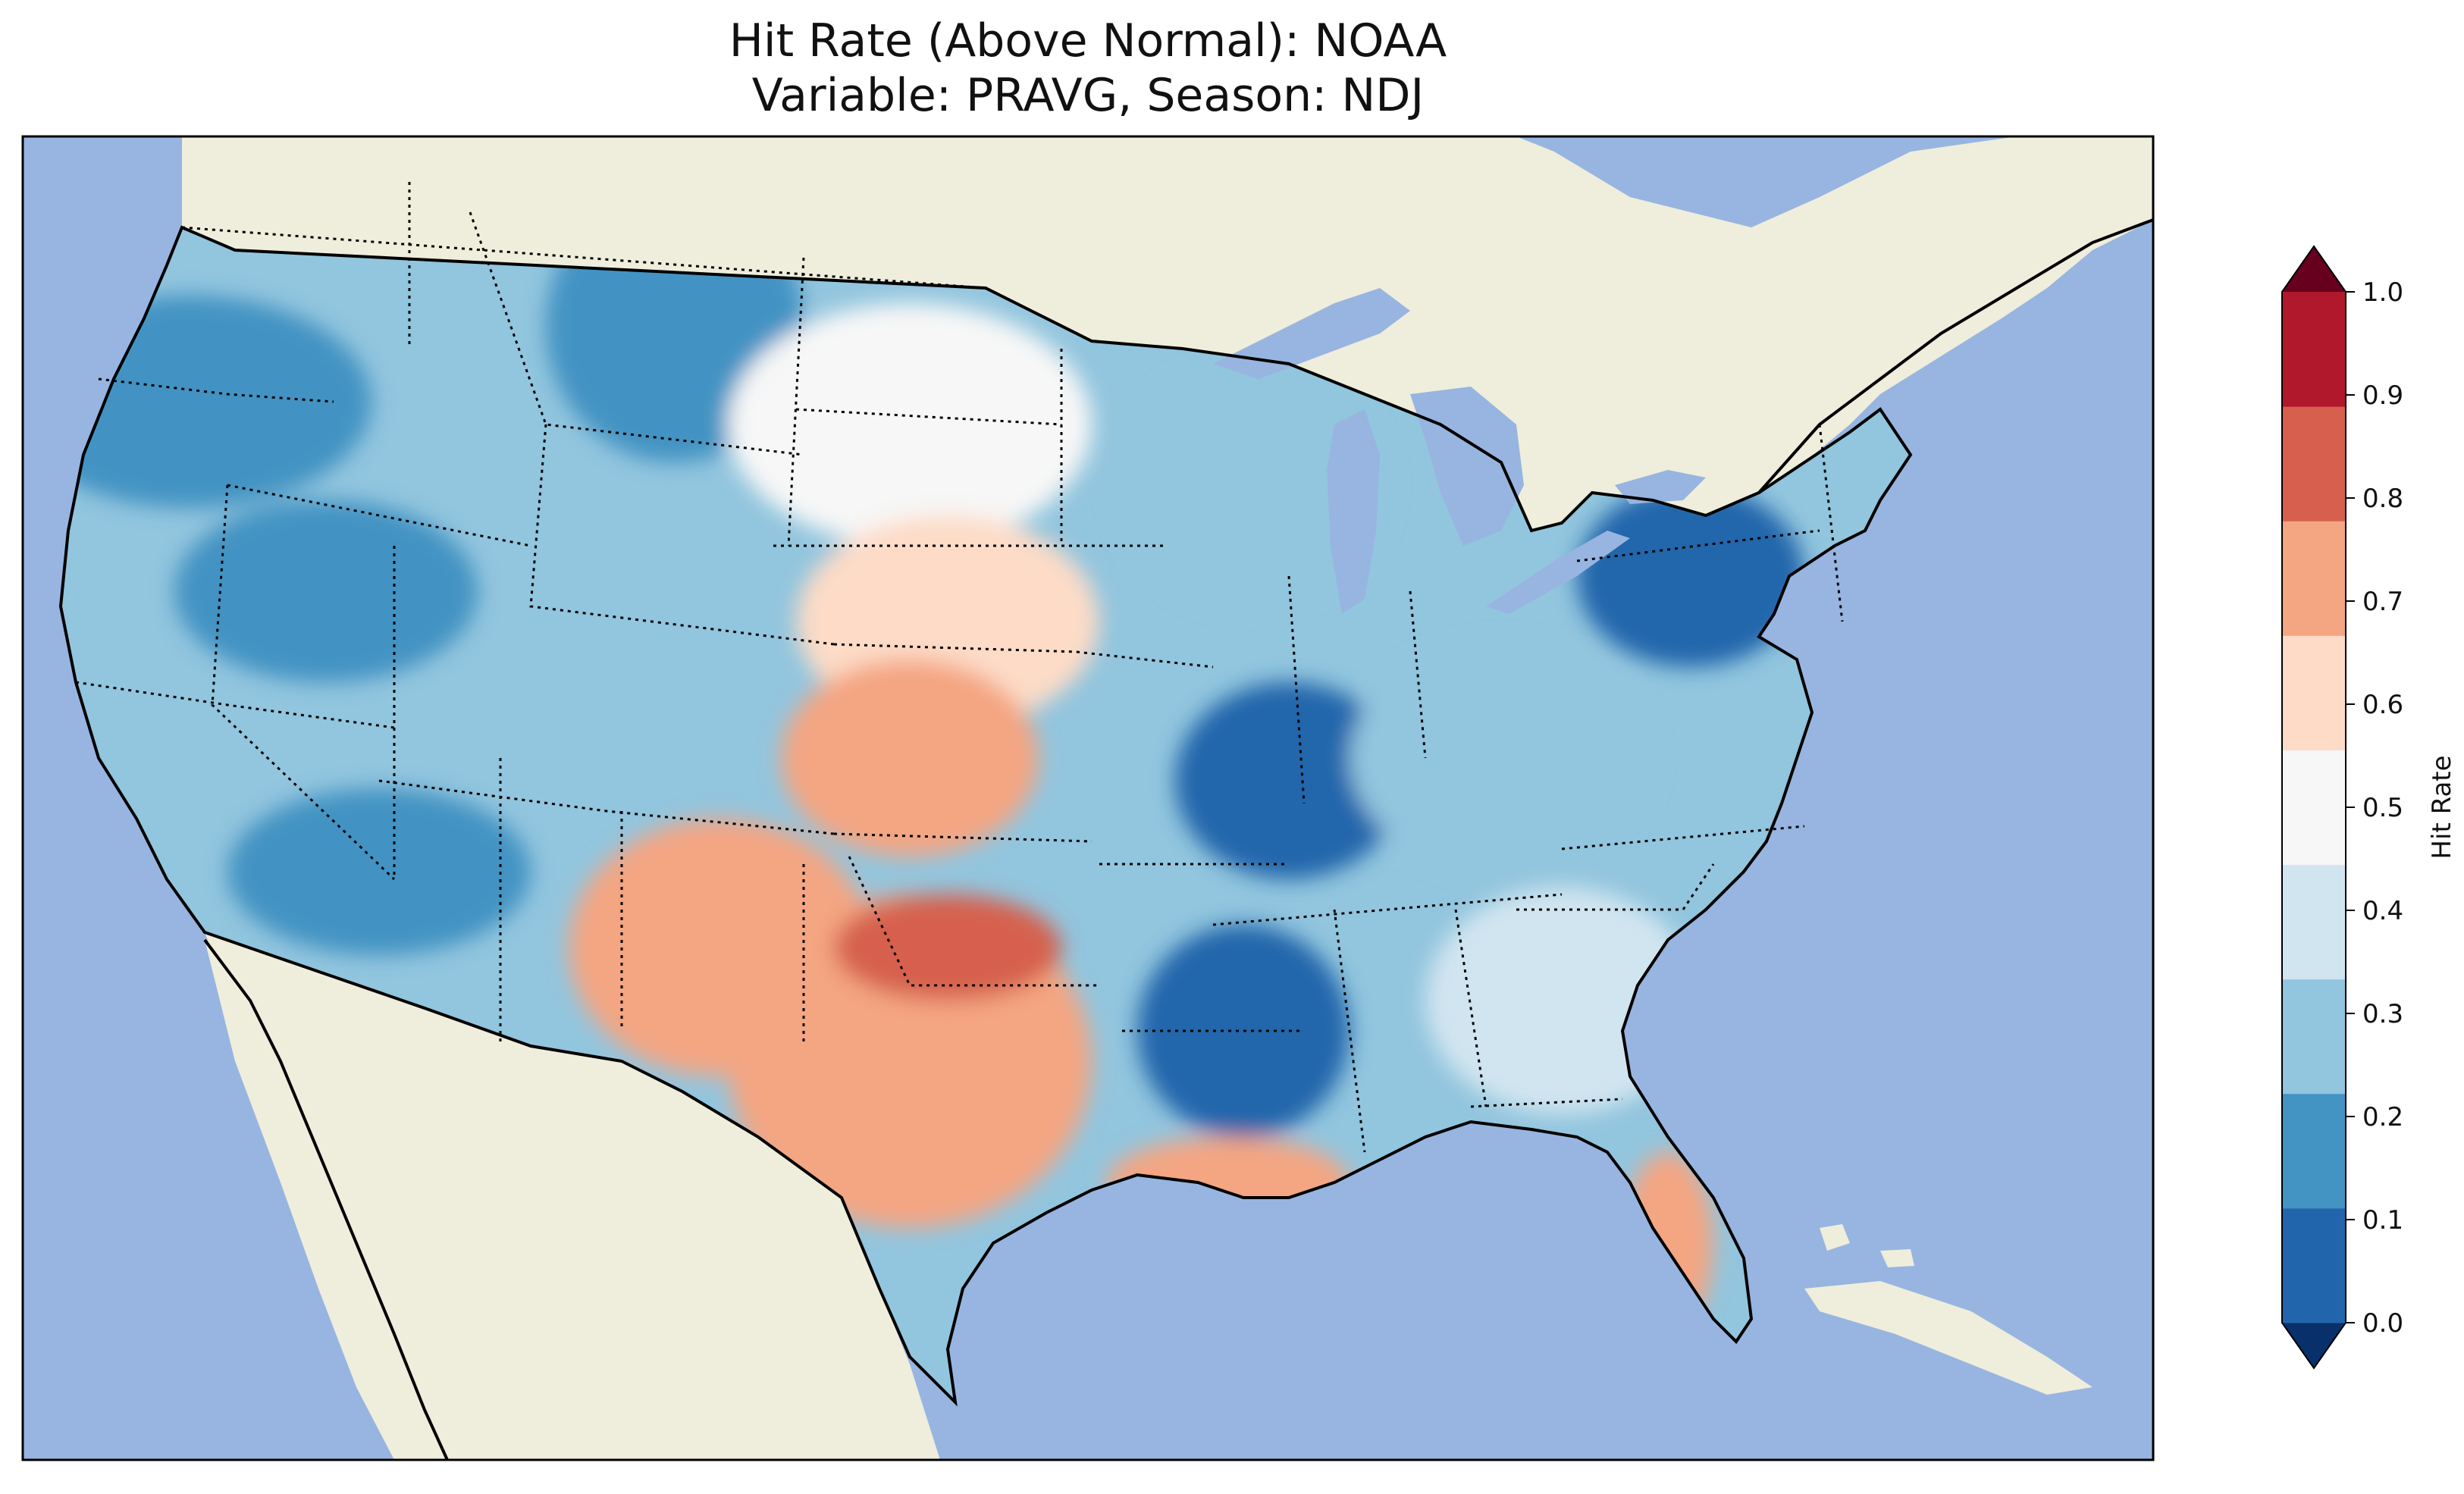  I want to click on border-nc-sc, so click(1615, 887).